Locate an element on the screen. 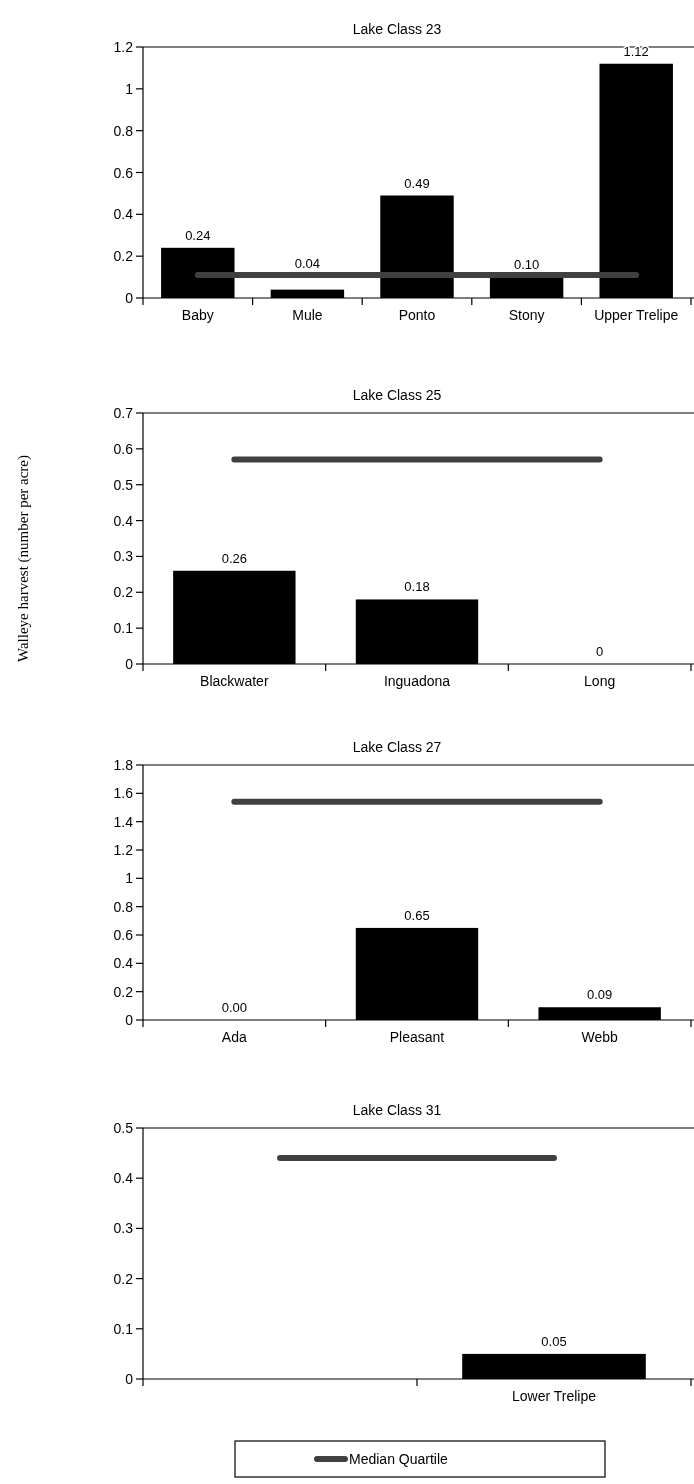 The height and width of the screenshot is (1484, 694). data-label: 0.18 is located at coordinates (417, 587).